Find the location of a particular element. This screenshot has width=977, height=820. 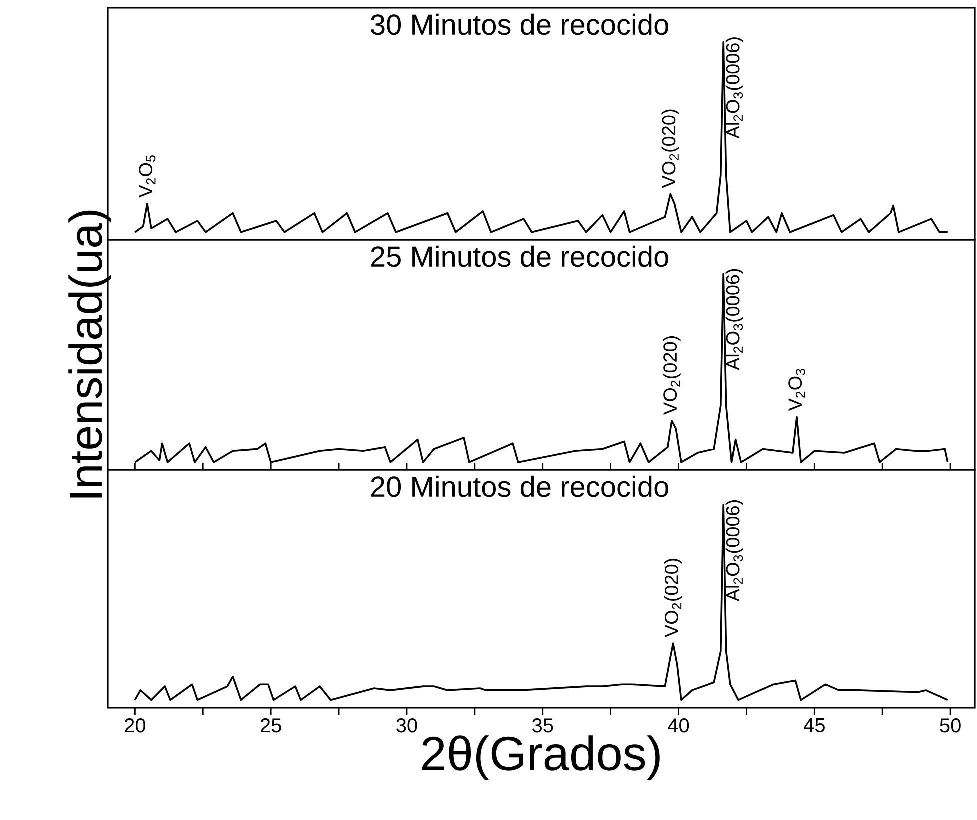

chart-title: 30 Minutos de recocido is located at coordinates (519, 25).